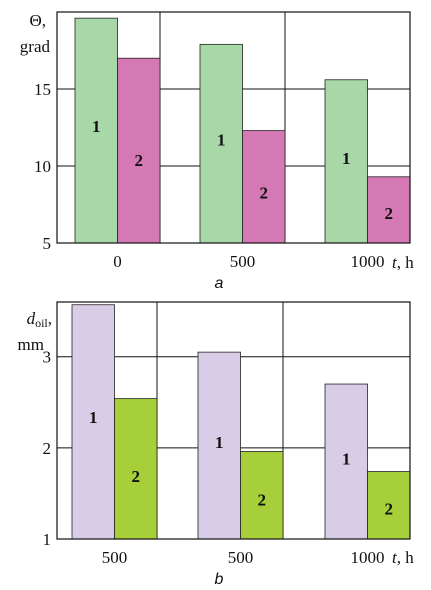 The image size is (431, 590). I want to click on x-tick-label: 0, so click(117, 261).